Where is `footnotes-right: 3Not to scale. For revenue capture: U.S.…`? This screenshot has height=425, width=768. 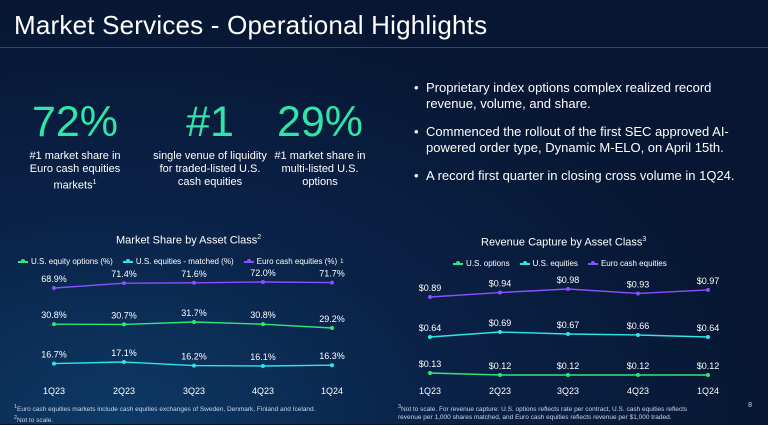 footnotes-right: 3Not to scale. For revenue capture: U.S.… is located at coordinates (543, 413).